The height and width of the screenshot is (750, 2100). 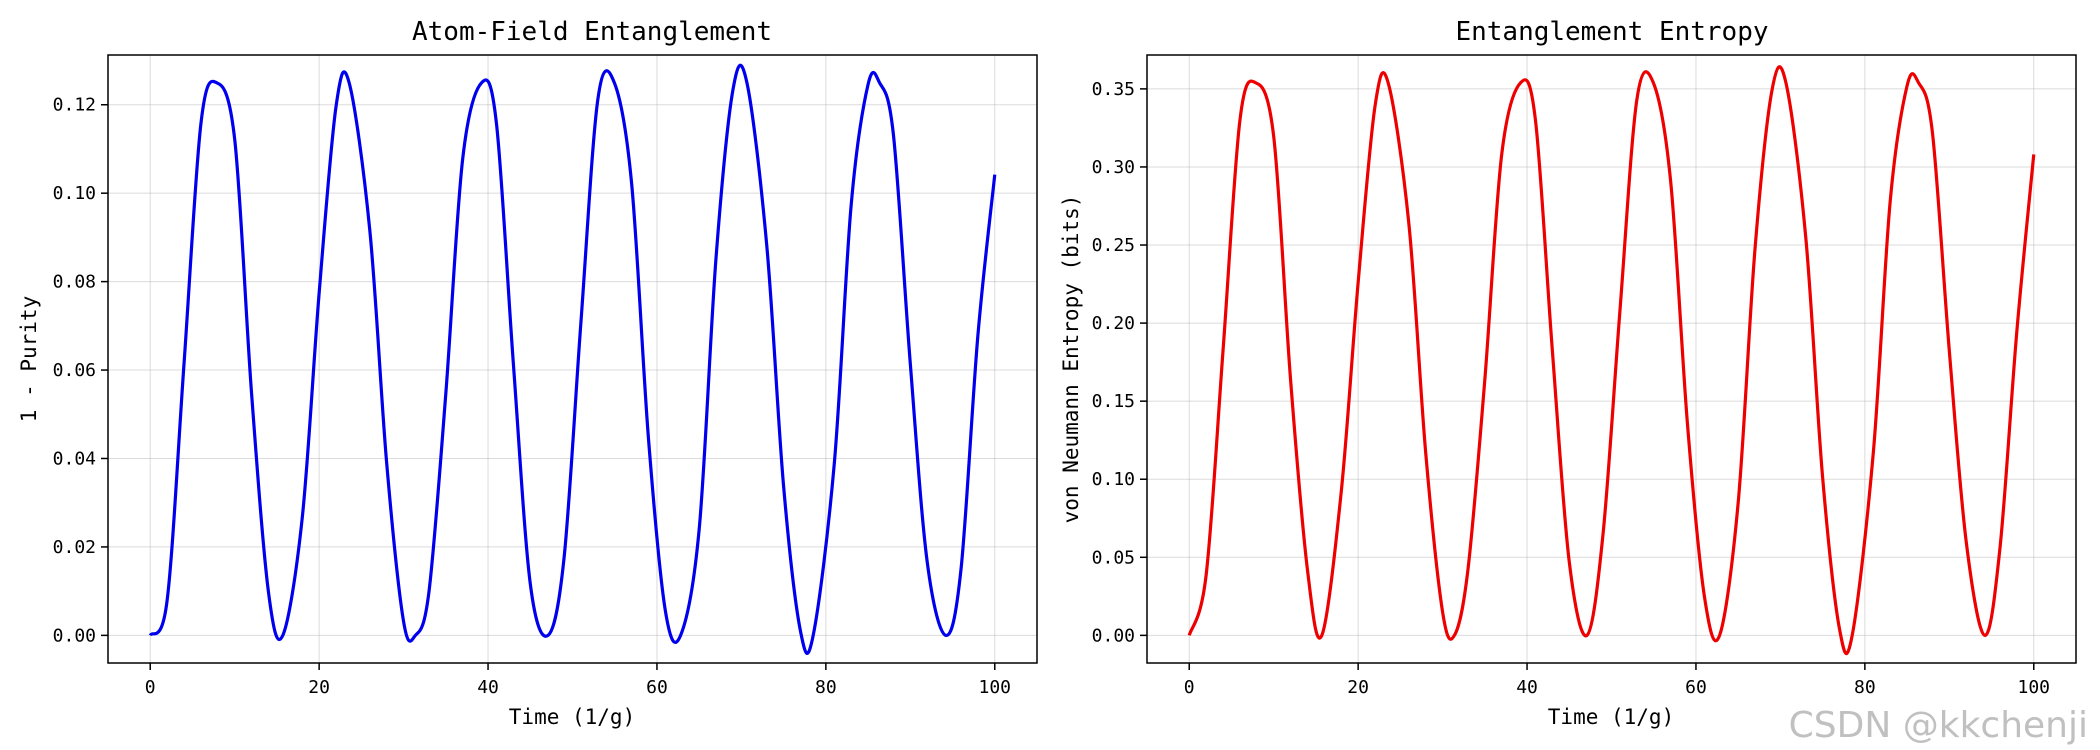 I want to click on y-tick-label: 0.04, so click(x=74, y=458).